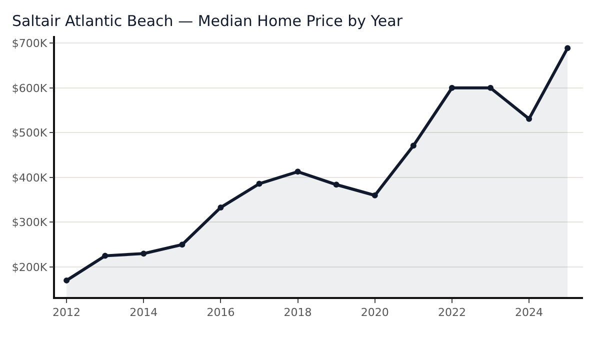  Describe the element at coordinates (529, 312) in the screenshot. I see `x-tick-label: 2024` at that location.